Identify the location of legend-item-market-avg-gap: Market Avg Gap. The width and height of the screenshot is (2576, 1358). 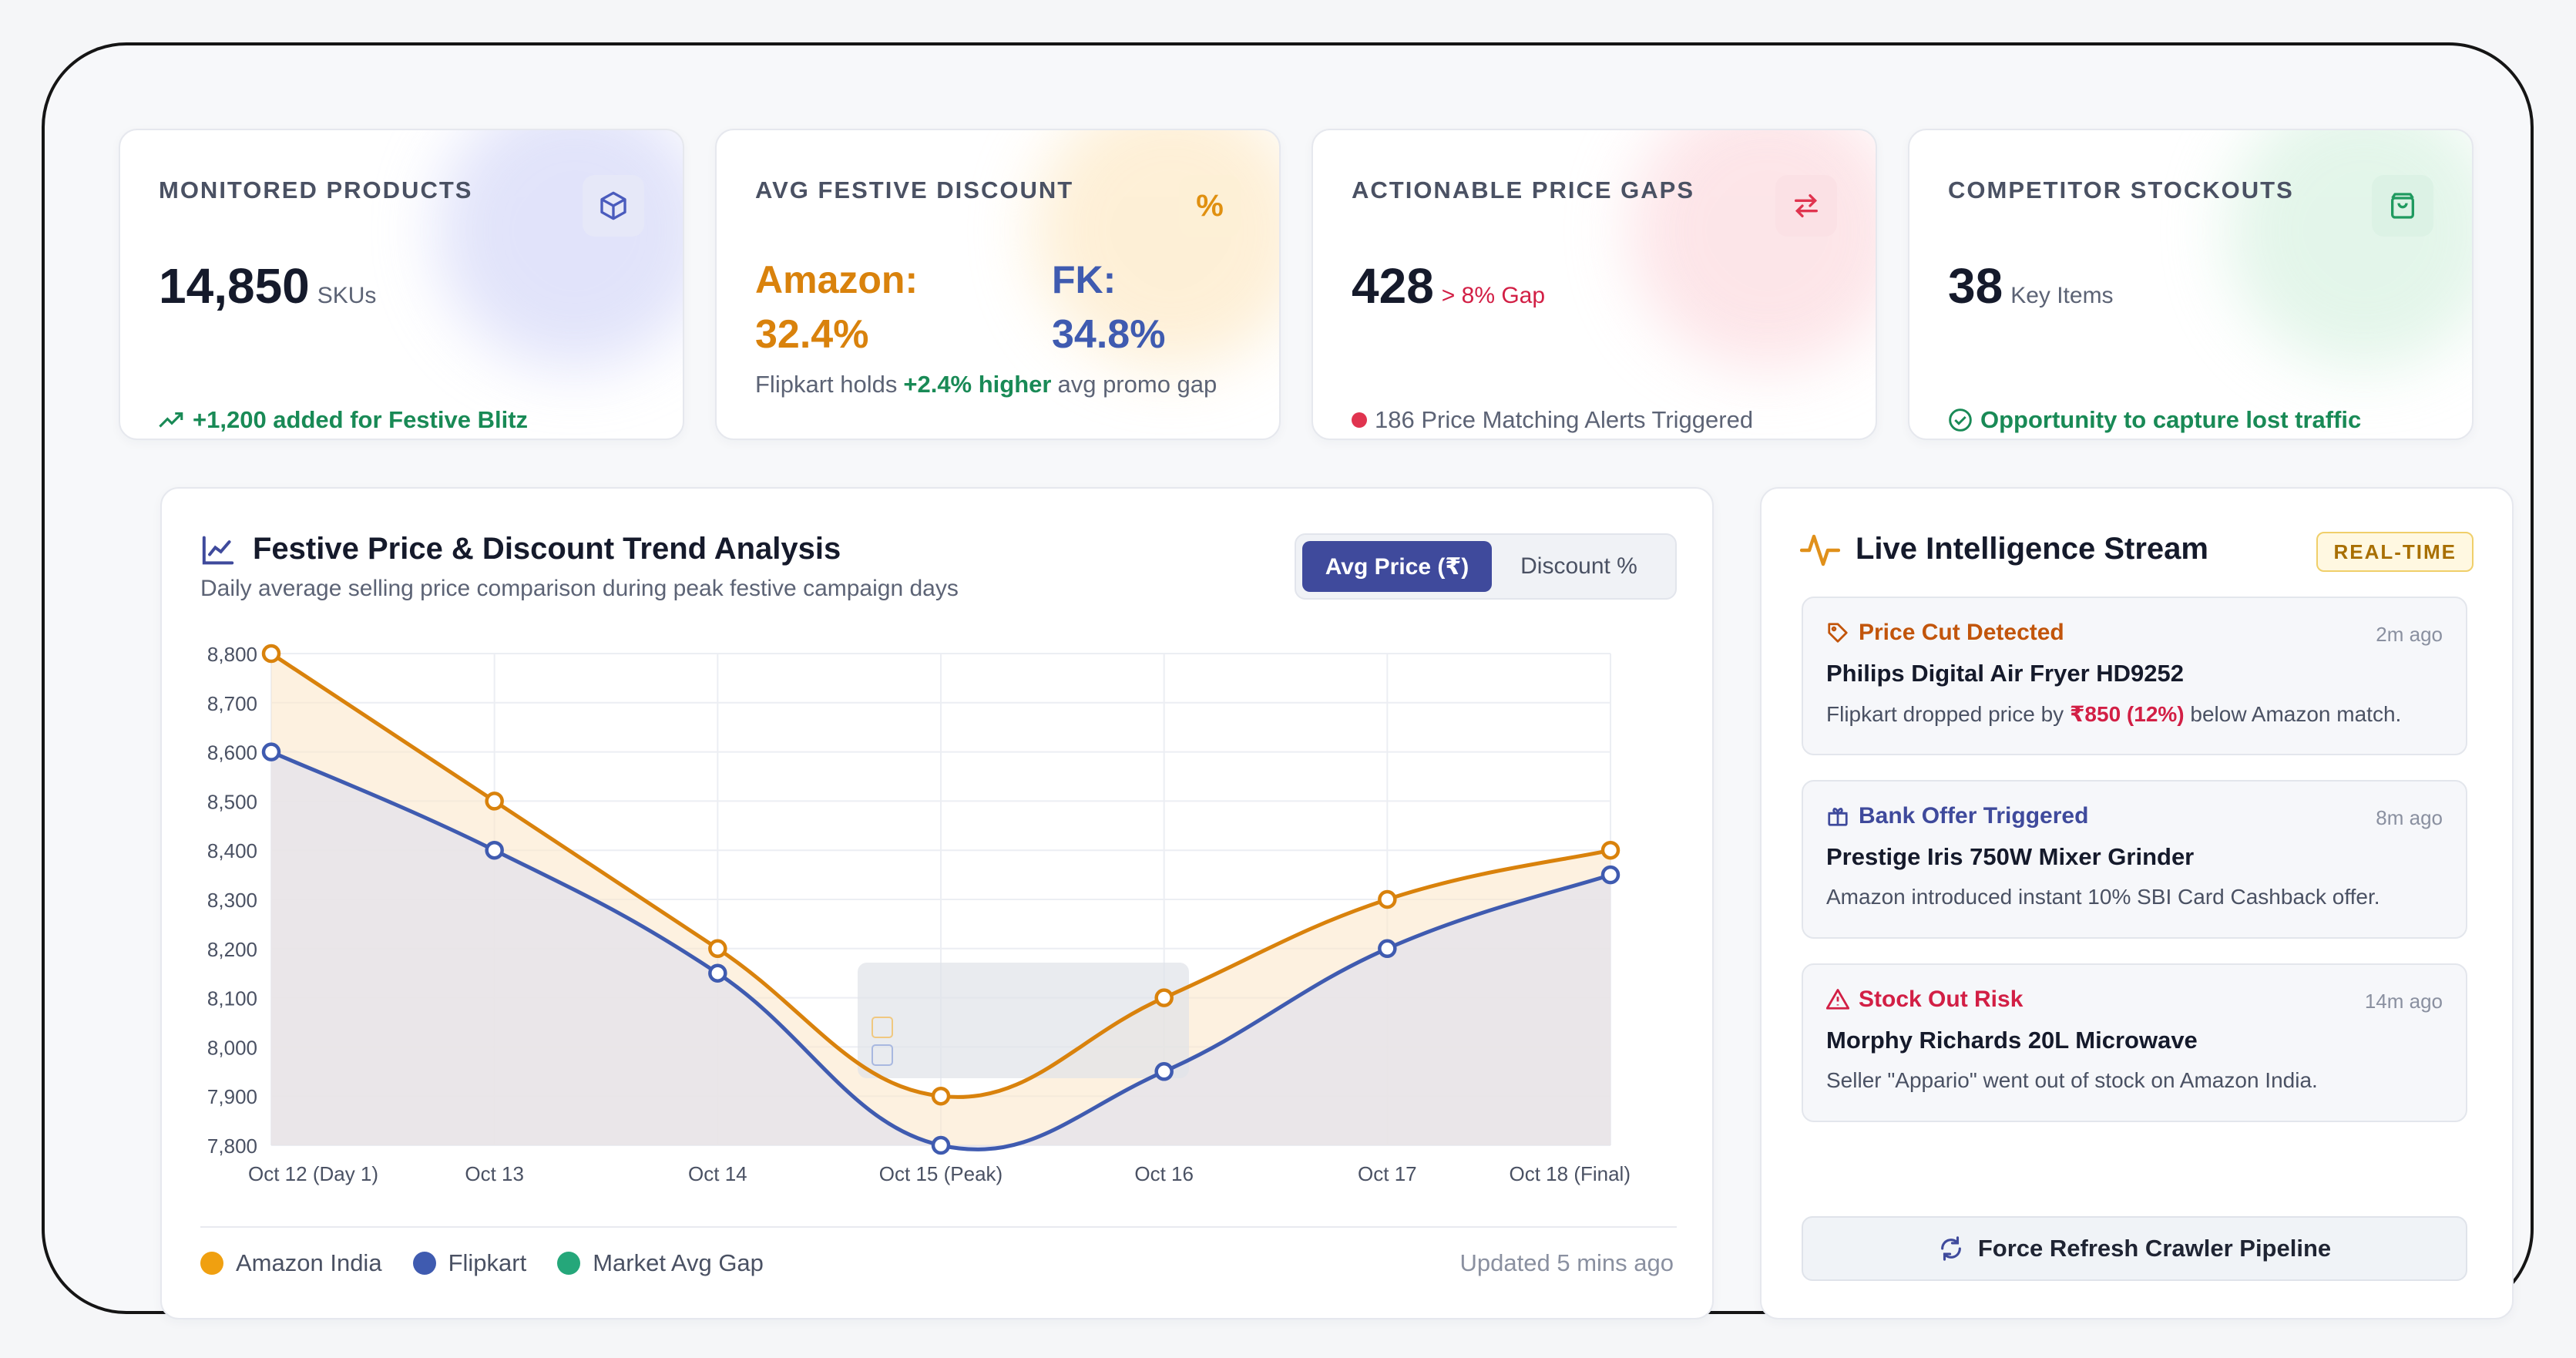
(660, 1263).